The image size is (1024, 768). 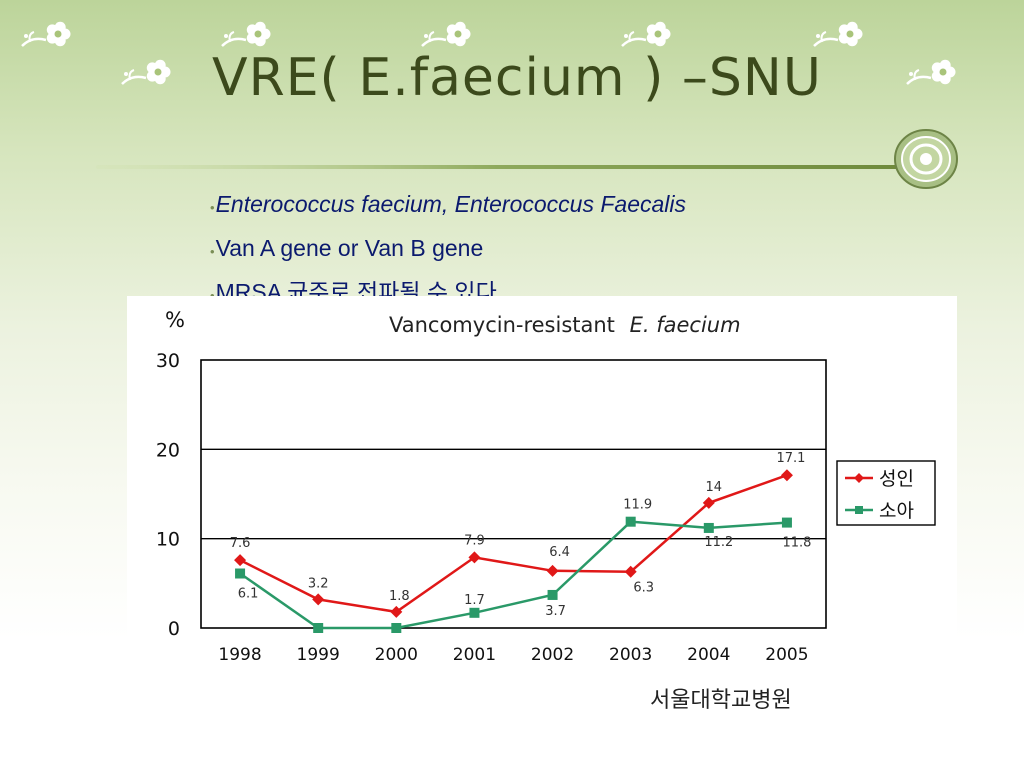 I want to click on data-label: 6.1, so click(x=248, y=594).